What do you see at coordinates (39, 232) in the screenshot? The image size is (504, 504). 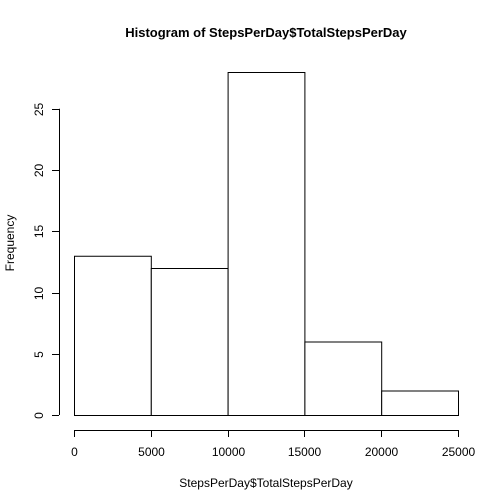 I see `y-tick-label: 15` at bounding box center [39, 232].